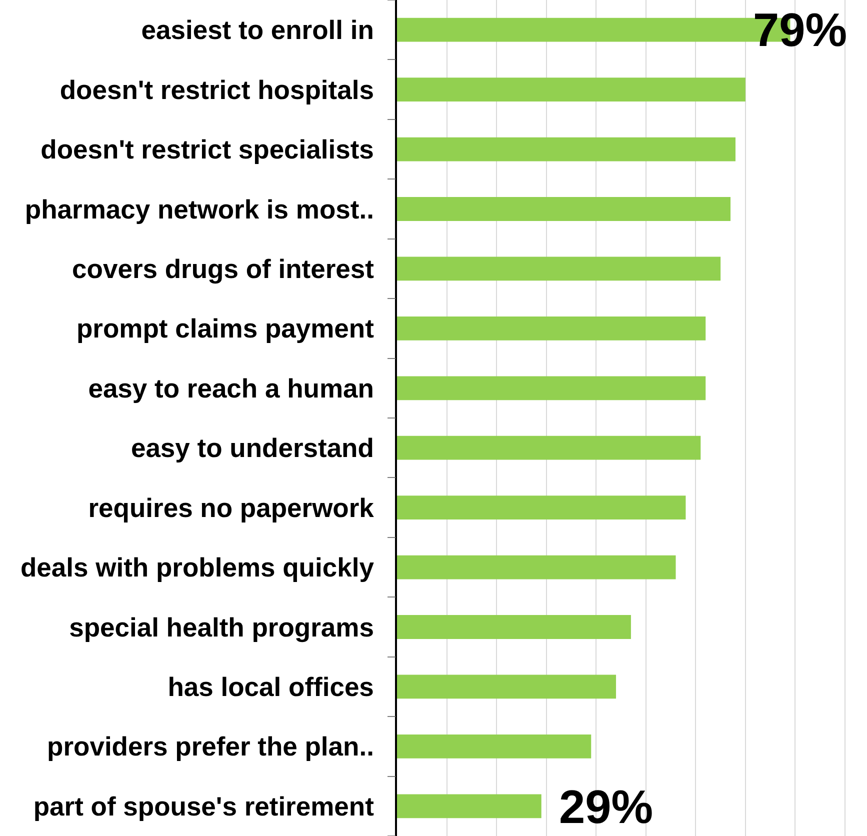 Image resolution: width=867 pixels, height=836 pixels. What do you see at coordinates (203, 806) in the screenshot?
I see `y-tick-label: part of spouse's retirement` at bounding box center [203, 806].